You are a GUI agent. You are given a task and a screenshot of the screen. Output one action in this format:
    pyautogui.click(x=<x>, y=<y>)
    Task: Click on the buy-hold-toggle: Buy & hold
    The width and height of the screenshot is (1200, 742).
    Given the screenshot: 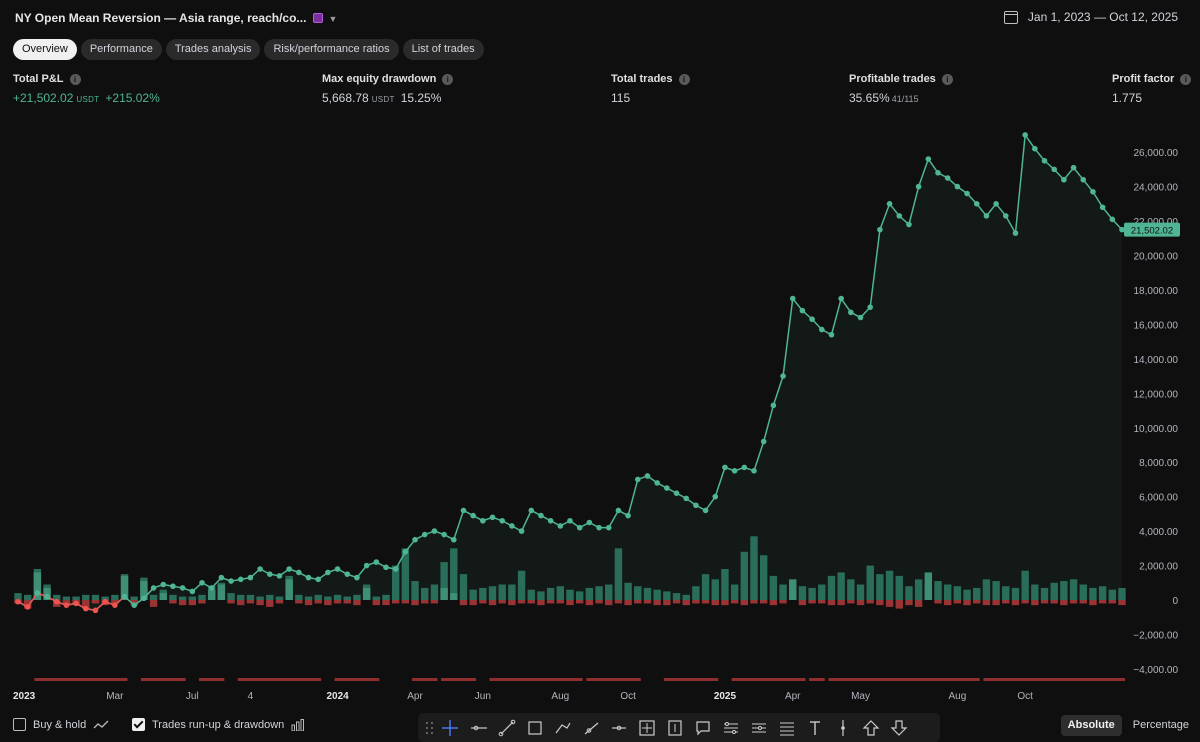 What is the action you would take?
    pyautogui.click(x=61, y=724)
    